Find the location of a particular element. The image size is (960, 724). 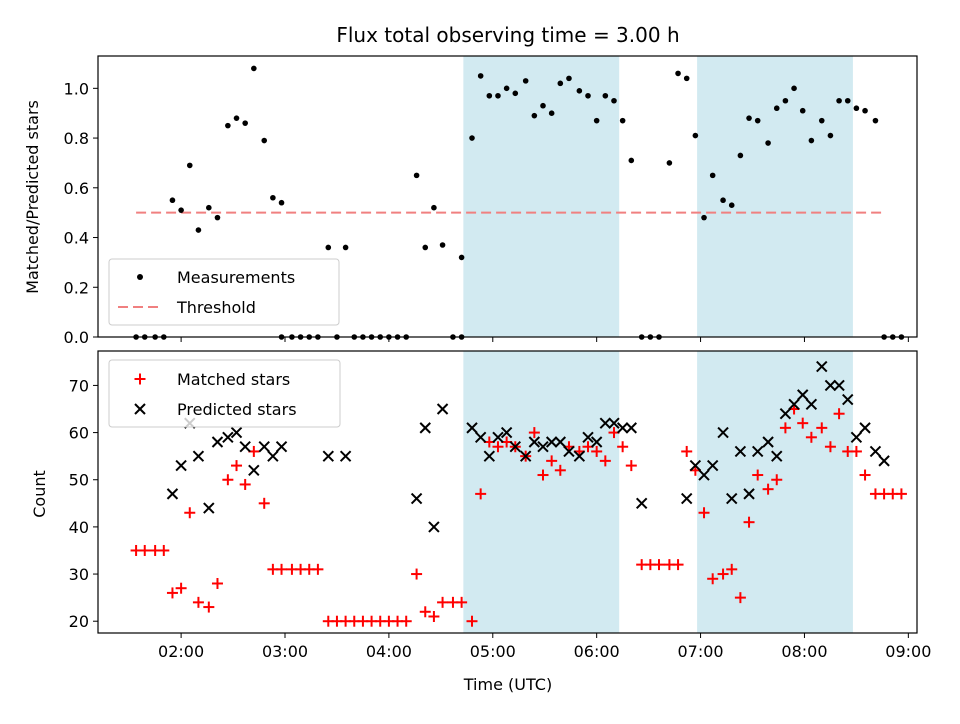

predicted-point-51-b is located at coordinates (785, 414).